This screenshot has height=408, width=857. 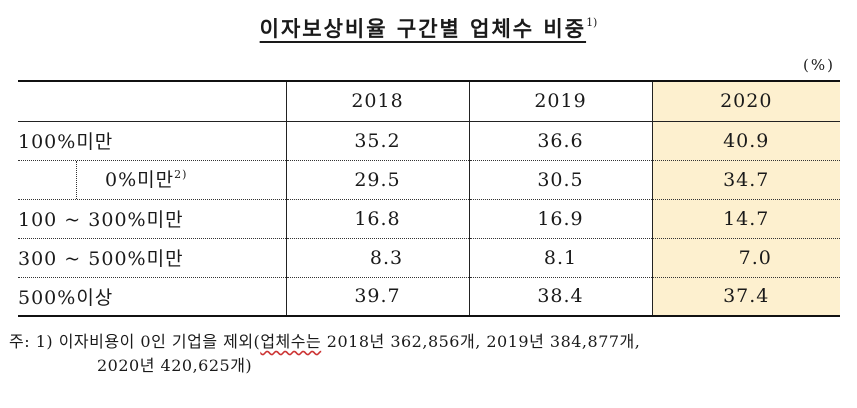 What do you see at coordinates (152, 141) in the screenshot?
I see `row-label: 100%미만` at bounding box center [152, 141].